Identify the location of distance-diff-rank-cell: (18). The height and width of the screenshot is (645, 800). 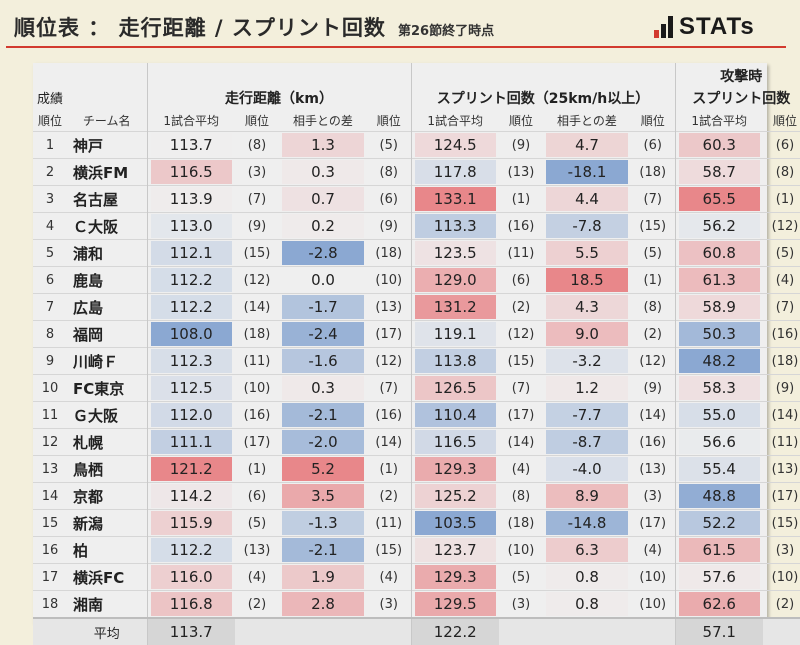
(389, 253).